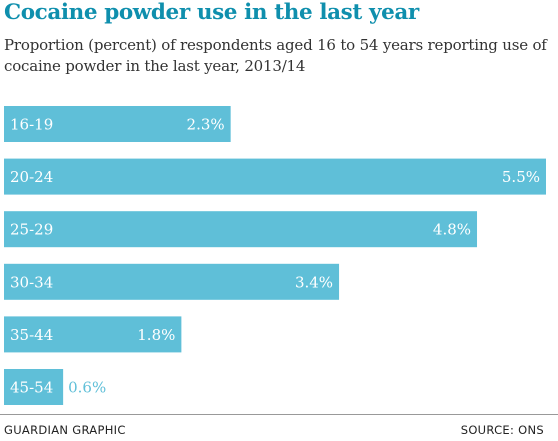 Image resolution: width=558 pixels, height=441 pixels. I want to click on value-label-16-19: 2.3%, so click(206, 125).